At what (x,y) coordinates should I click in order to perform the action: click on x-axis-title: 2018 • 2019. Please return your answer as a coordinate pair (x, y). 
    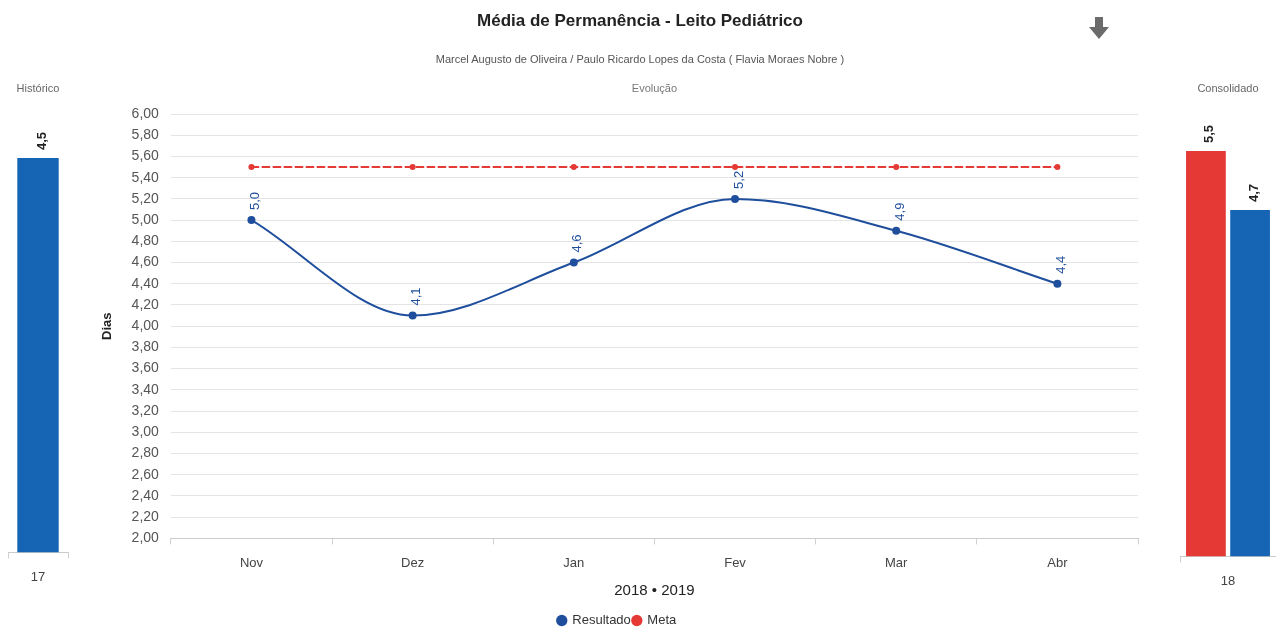
    Looking at the image, I should click on (654, 590).